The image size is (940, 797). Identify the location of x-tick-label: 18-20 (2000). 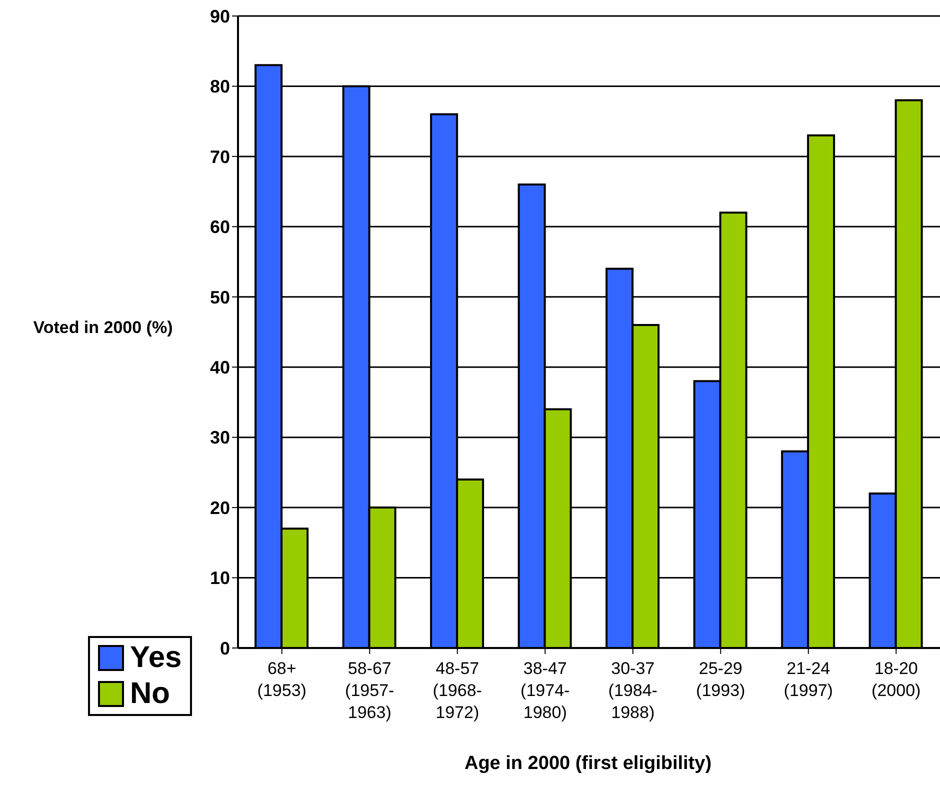
(896, 679).